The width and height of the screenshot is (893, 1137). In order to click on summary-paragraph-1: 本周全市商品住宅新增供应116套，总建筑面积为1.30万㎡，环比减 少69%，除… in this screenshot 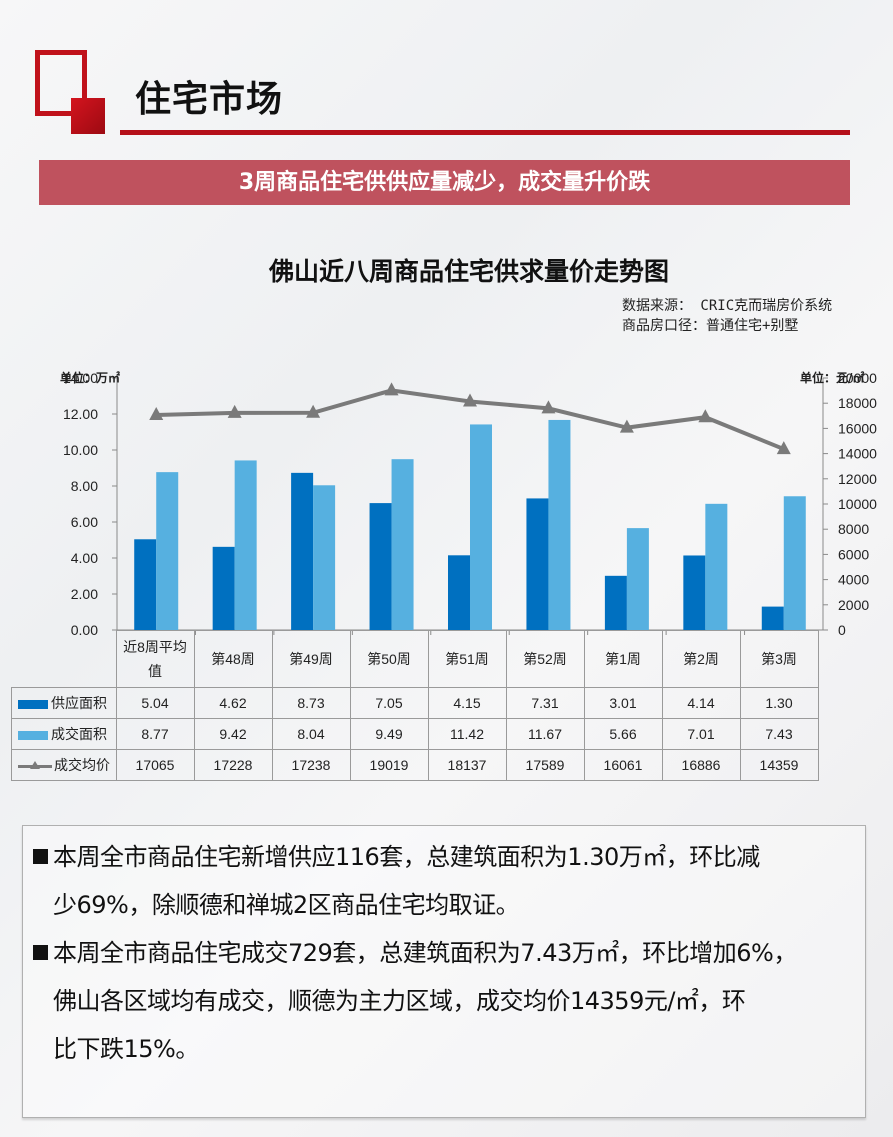, I will do `click(453, 881)`.